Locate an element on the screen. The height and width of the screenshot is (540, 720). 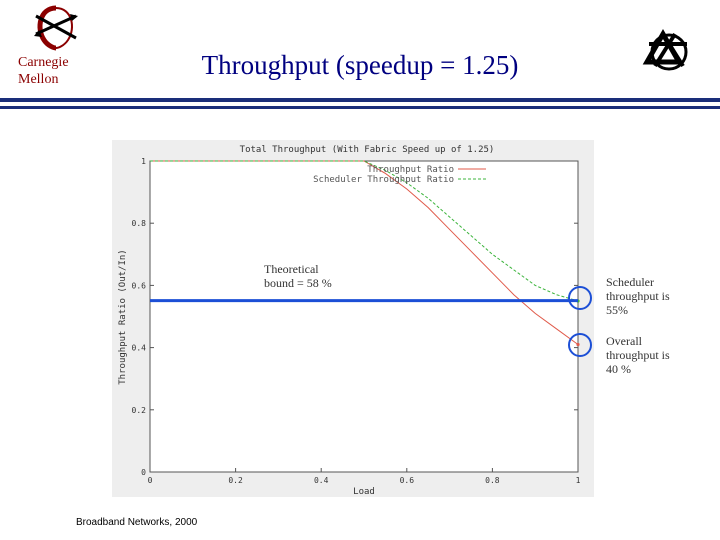
y-axis-label: Throughput Ratio (Out/In) is located at coordinates (123, 316).